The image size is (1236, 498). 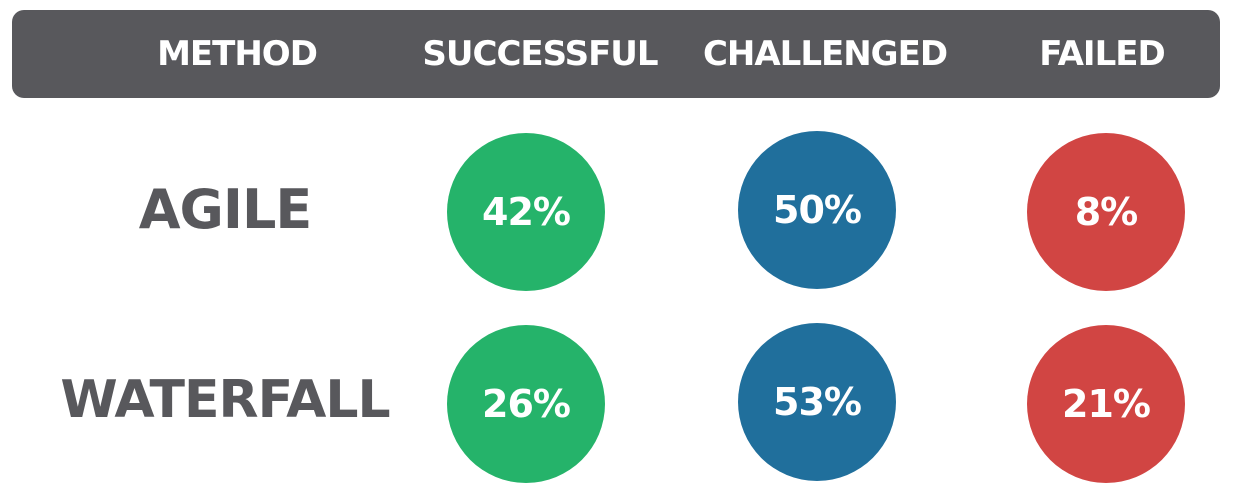 I want to click on row-label-waterfall: WATERFALL, so click(x=225, y=400).